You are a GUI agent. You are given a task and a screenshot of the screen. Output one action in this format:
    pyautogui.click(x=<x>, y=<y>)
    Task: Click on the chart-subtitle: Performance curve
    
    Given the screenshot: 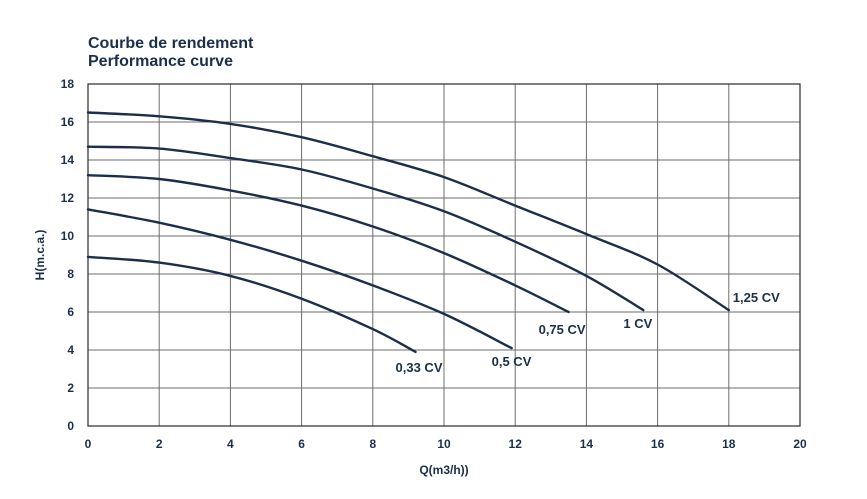 What is the action you would take?
    pyautogui.click(x=160, y=61)
    